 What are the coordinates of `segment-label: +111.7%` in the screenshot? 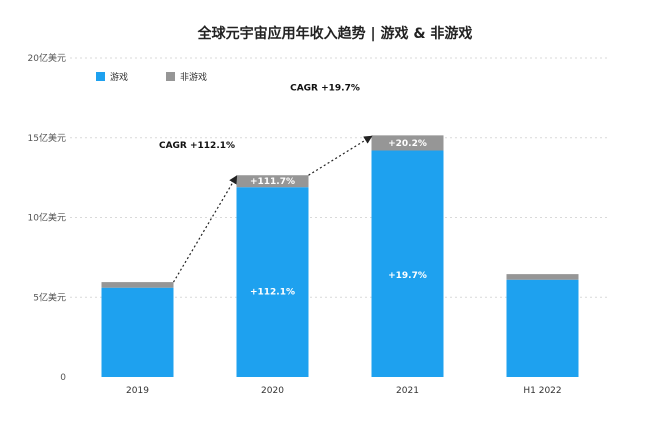 It's located at (272, 182).